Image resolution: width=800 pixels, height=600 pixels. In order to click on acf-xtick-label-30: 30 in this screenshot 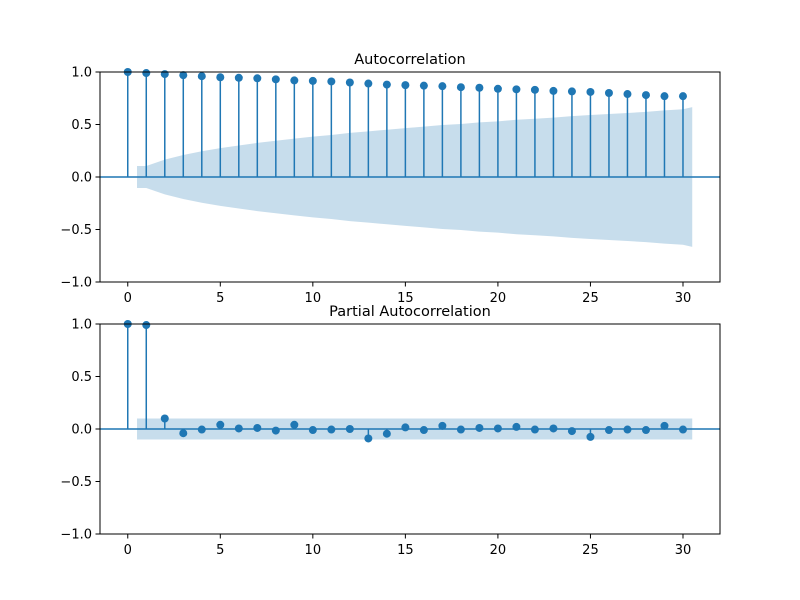, I will do `click(683, 298)`.